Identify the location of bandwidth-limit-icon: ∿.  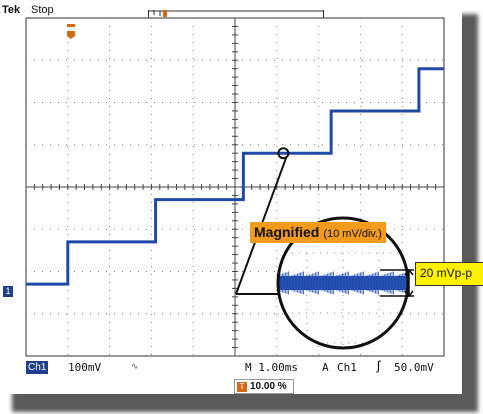
(135, 366).